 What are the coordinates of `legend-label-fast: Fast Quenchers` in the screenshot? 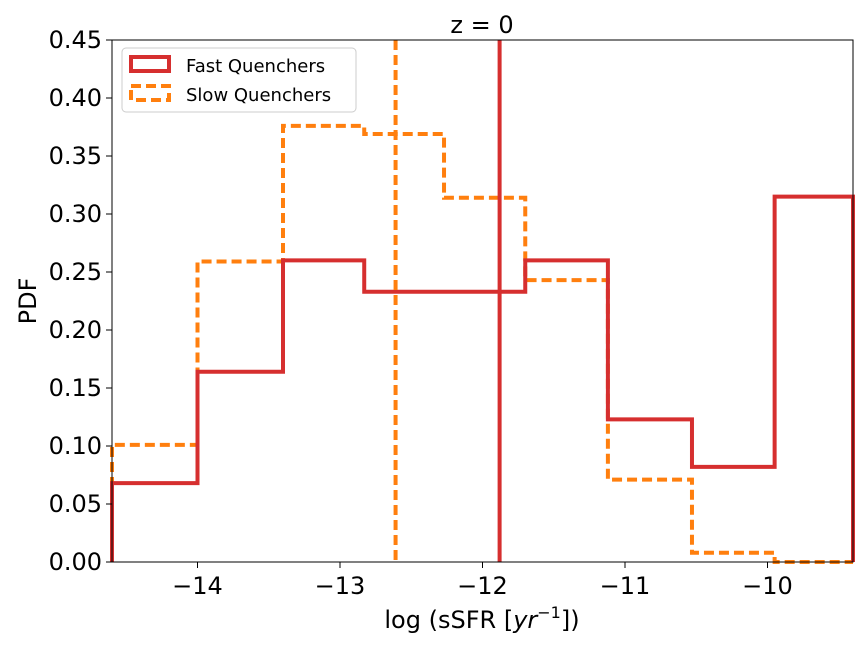 It's located at (255, 66).